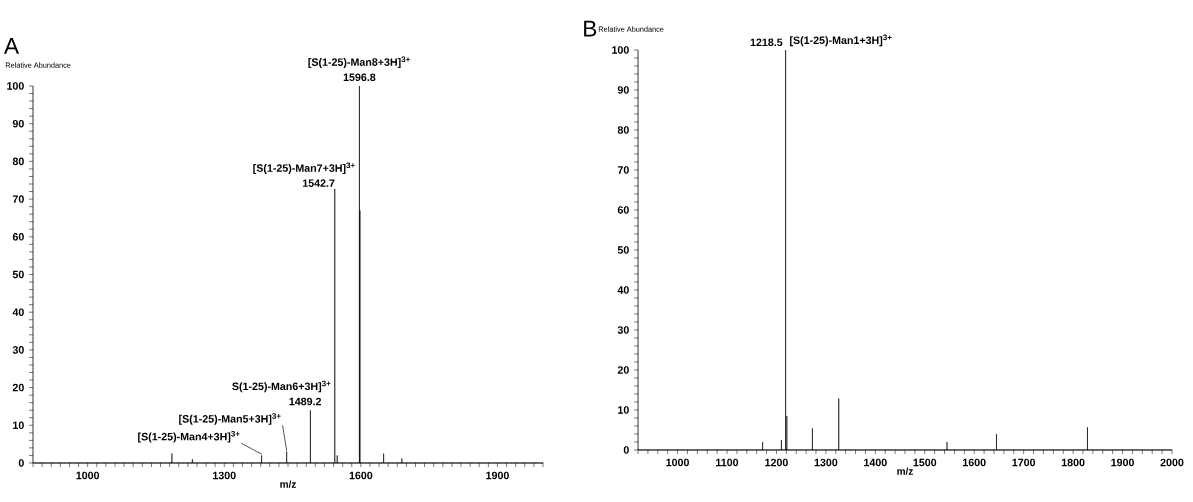  What do you see at coordinates (281, 386) in the screenshot?
I see `annotation: S(1-25)-Man6+3H]$^{3+}$` at bounding box center [281, 386].